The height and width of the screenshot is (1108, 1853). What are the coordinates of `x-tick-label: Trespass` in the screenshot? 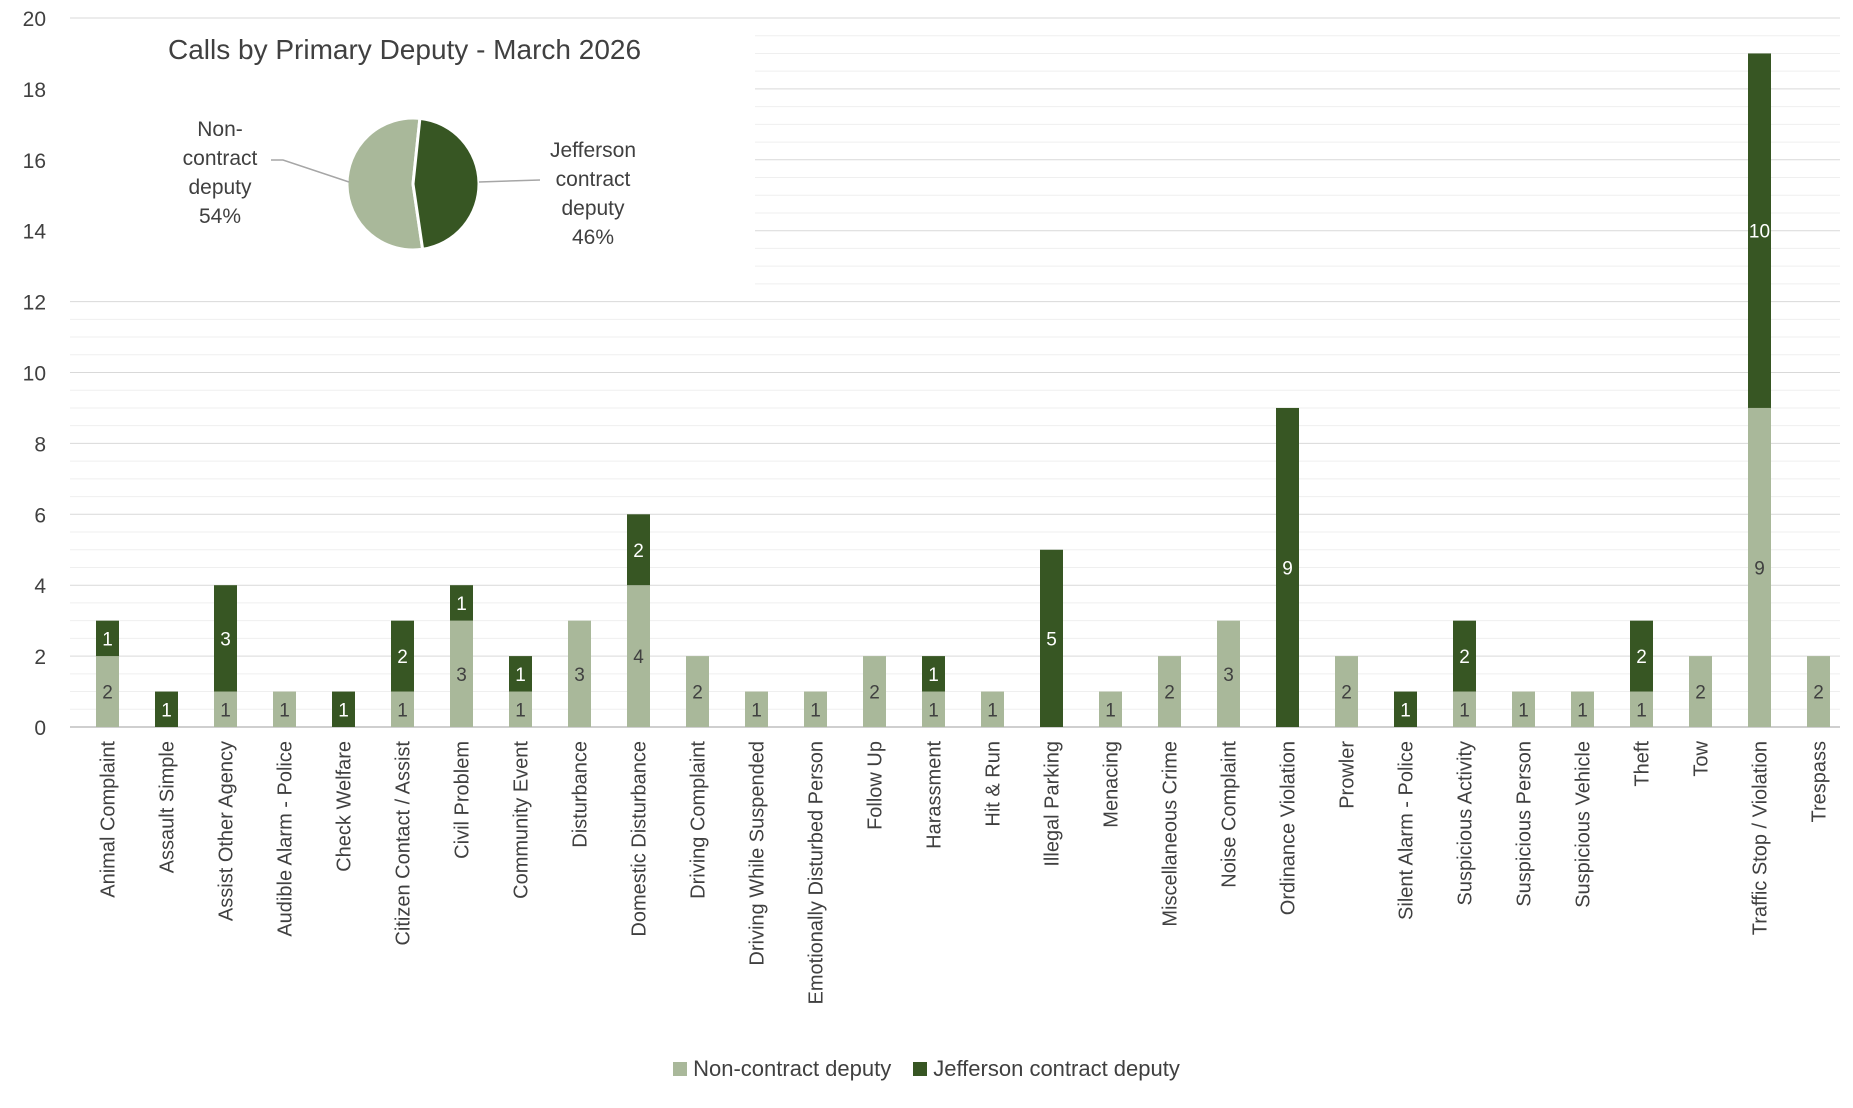 It's located at (1820, 782).